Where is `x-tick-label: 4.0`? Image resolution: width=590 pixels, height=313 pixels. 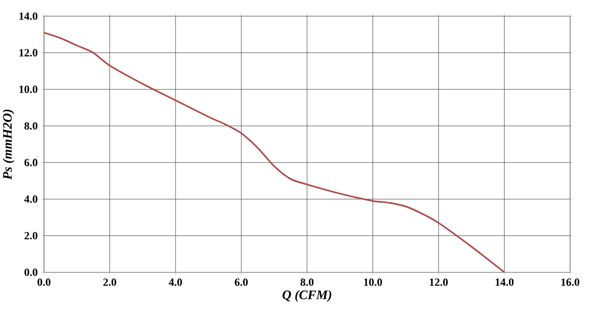 x-tick-label: 4.0 is located at coordinates (175, 282).